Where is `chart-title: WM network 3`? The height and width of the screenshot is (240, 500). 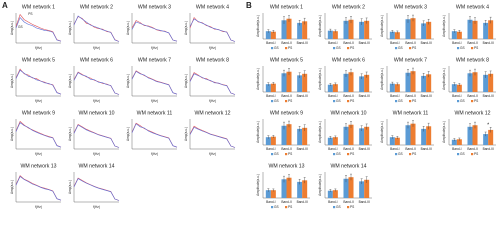 chart-title: WM network 3 is located at coordinates (154, 7).